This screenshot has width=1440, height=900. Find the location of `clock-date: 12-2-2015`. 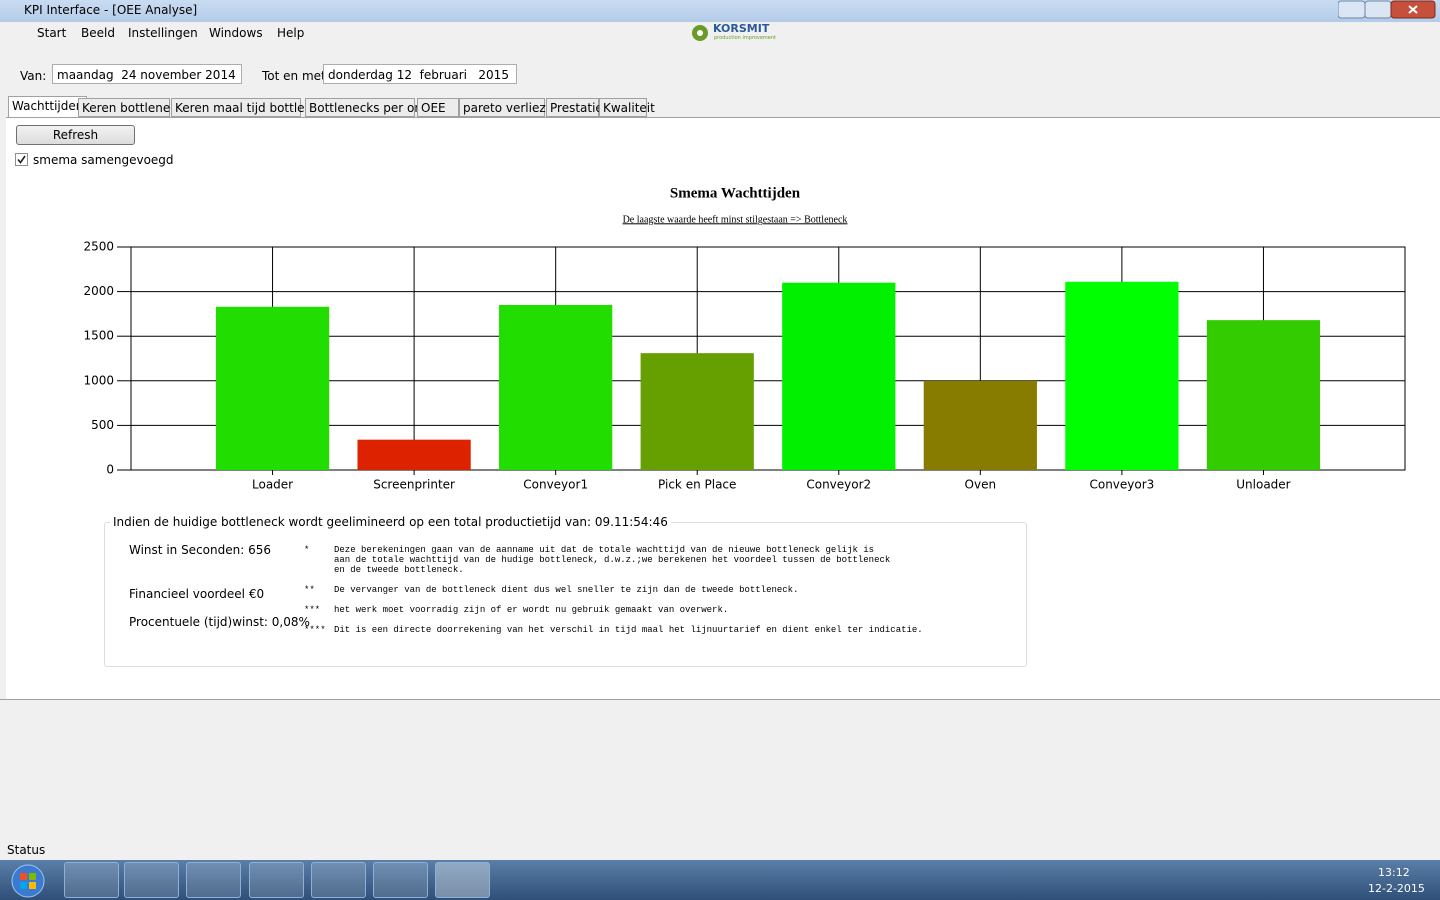

clock-date: 12-2-2015 is located at coordinates (1396, 888).